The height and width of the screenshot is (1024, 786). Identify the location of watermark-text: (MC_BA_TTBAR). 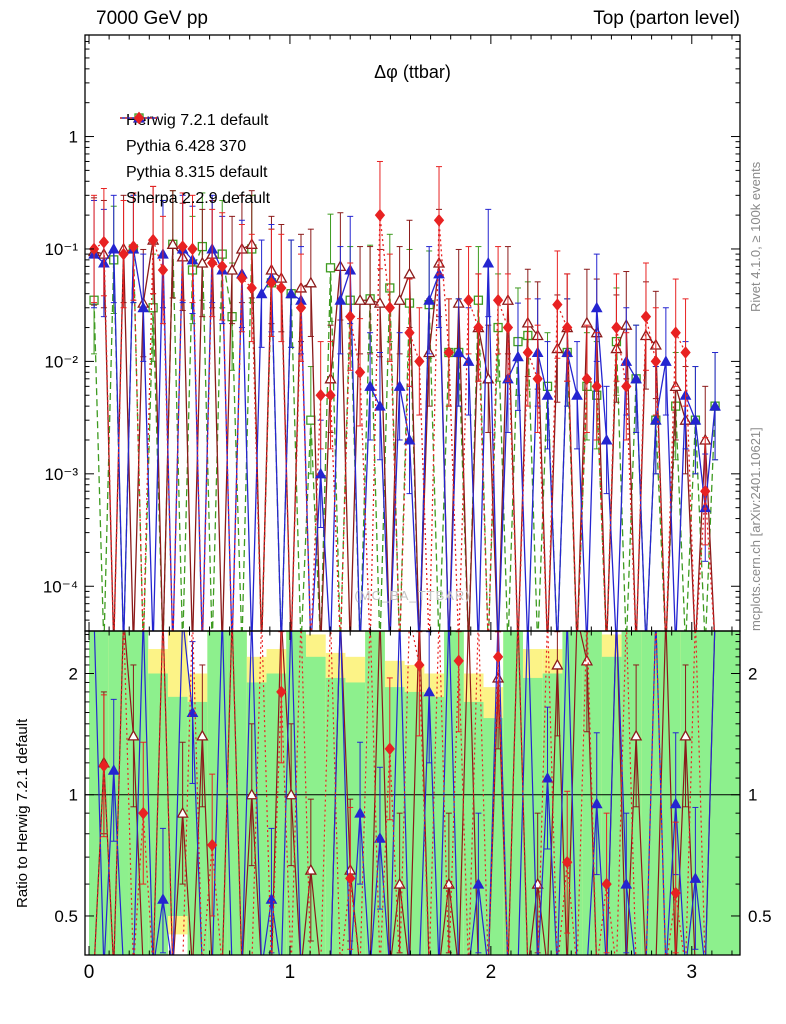
(412, 595).